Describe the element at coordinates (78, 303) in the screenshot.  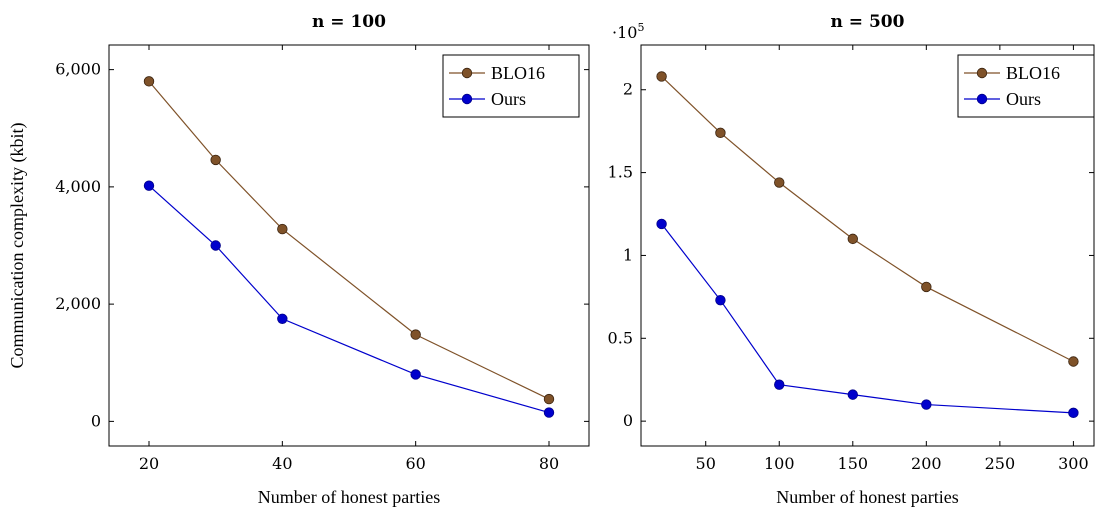
I see `y-tick-label: 2,000` at that location.